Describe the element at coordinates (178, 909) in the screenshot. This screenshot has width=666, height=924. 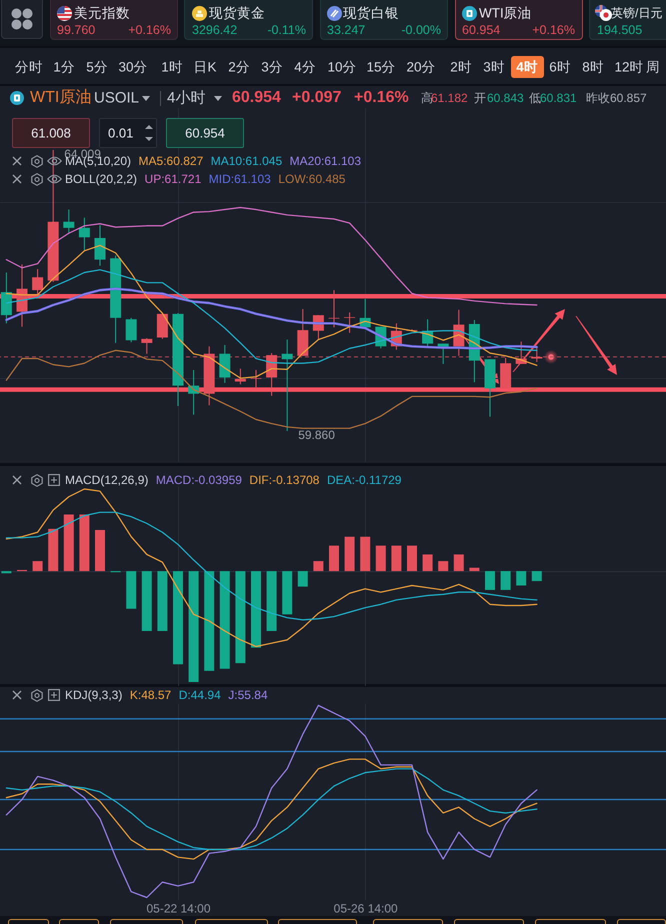
I see `x-tick-label: 05-22 14:00` at that location.